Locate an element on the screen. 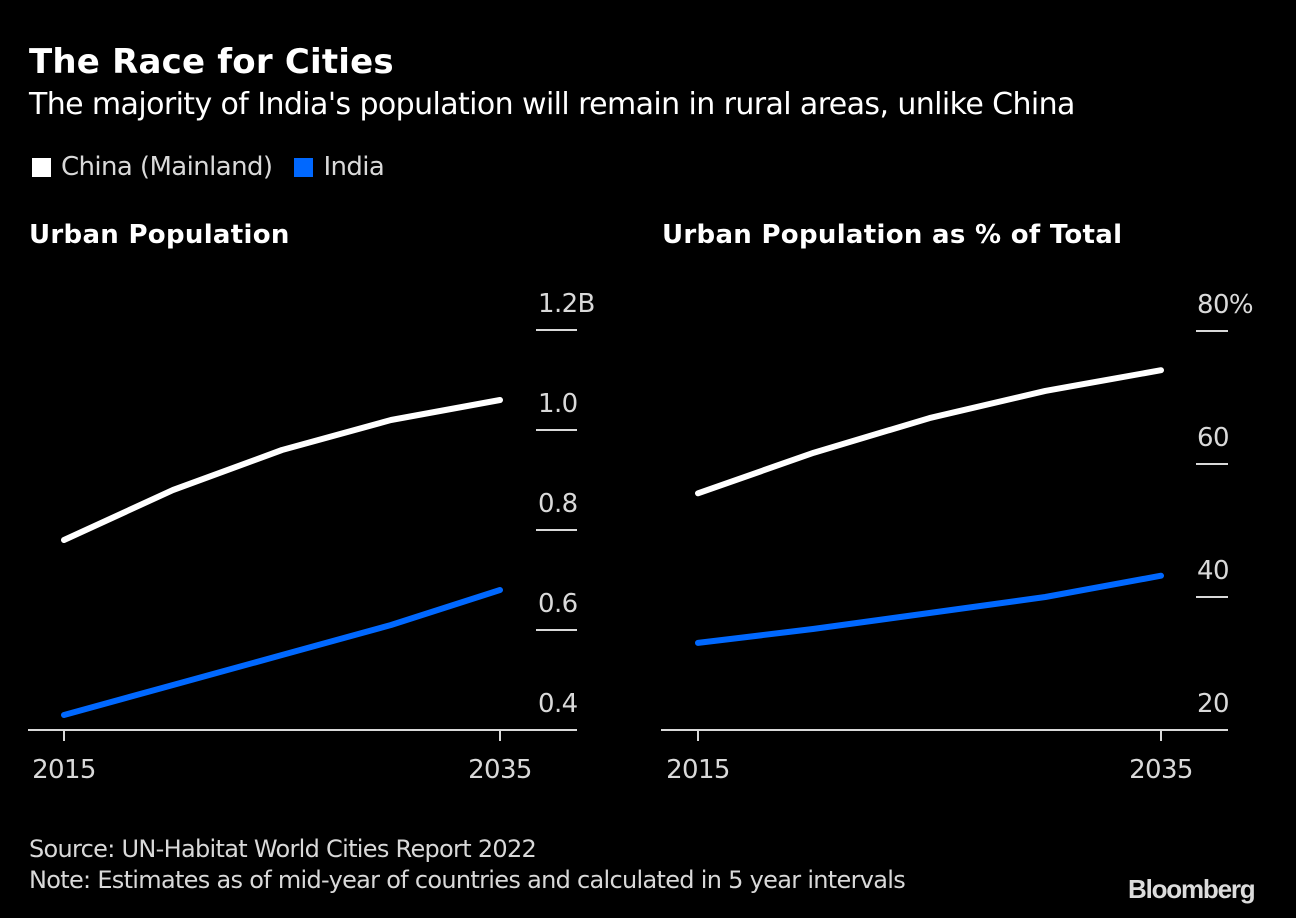 This screenshot has width=1296, height=918. legend: China (Mainland) India is located at coordinates (219, 167).